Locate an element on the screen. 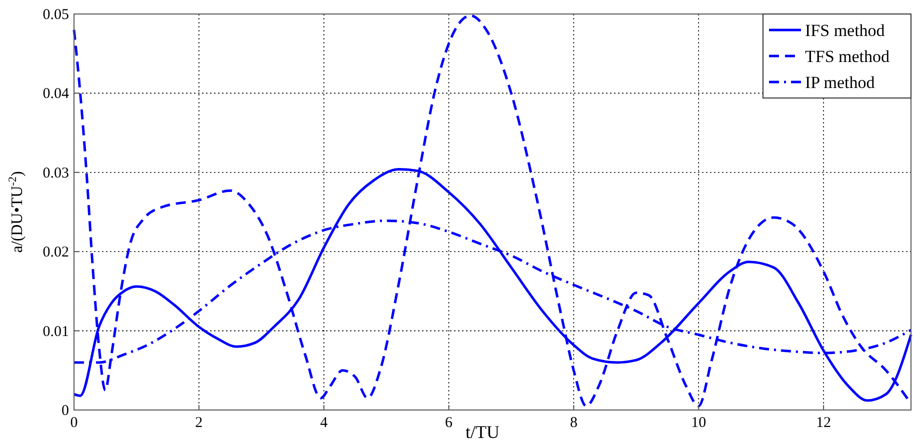  legend-label: TFS method is located at coordinates (847, 56).